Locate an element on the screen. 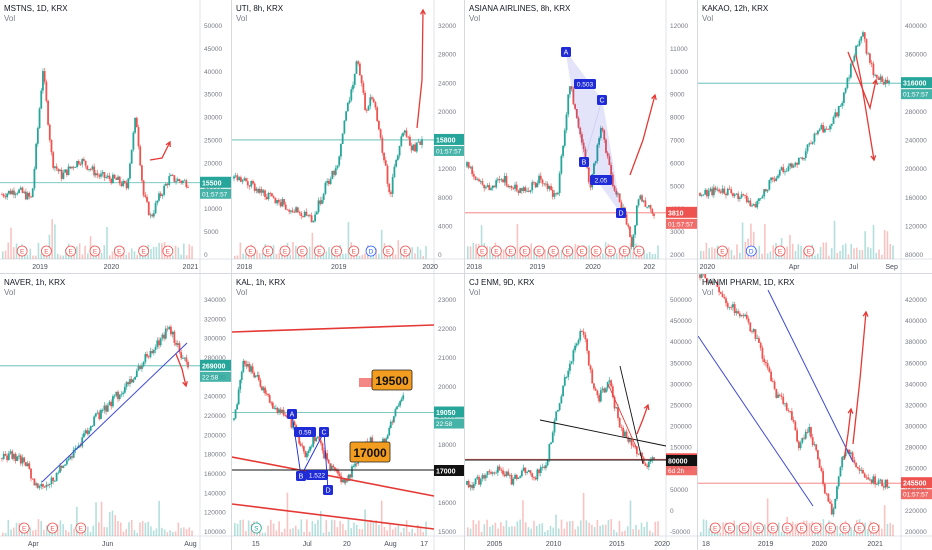 This screenshot has height=550, width=932. y-tick-label: 300000 is located at coordinates (681, 384).